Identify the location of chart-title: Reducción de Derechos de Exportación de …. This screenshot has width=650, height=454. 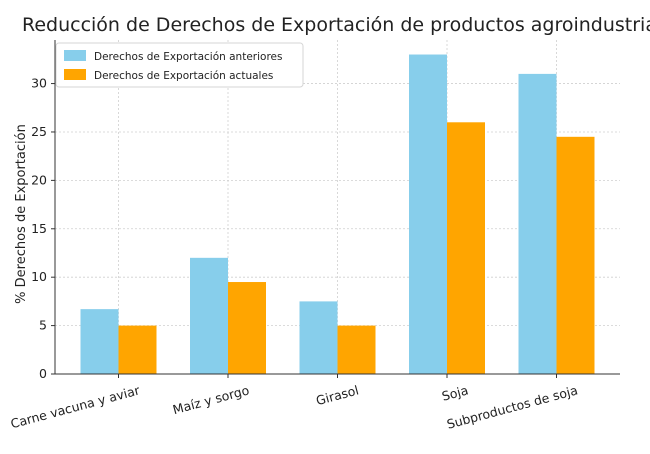
(336, 25).